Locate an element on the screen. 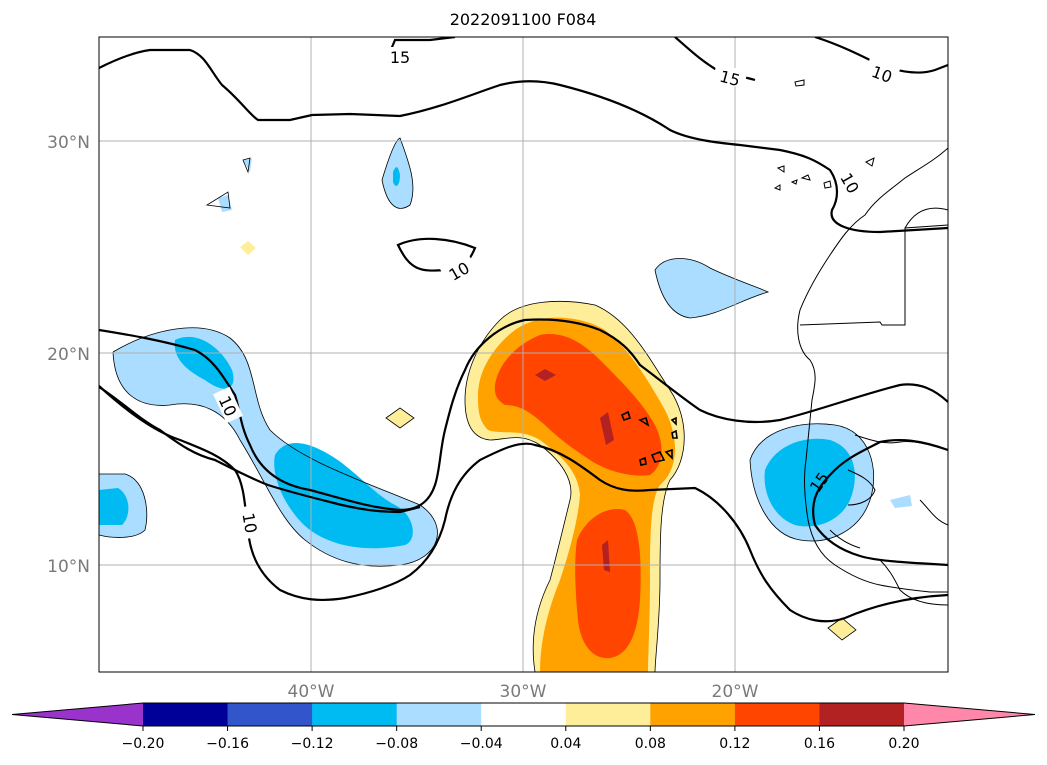  colorbar-tick-label: 0.04 is located at coordinates (565, 744).